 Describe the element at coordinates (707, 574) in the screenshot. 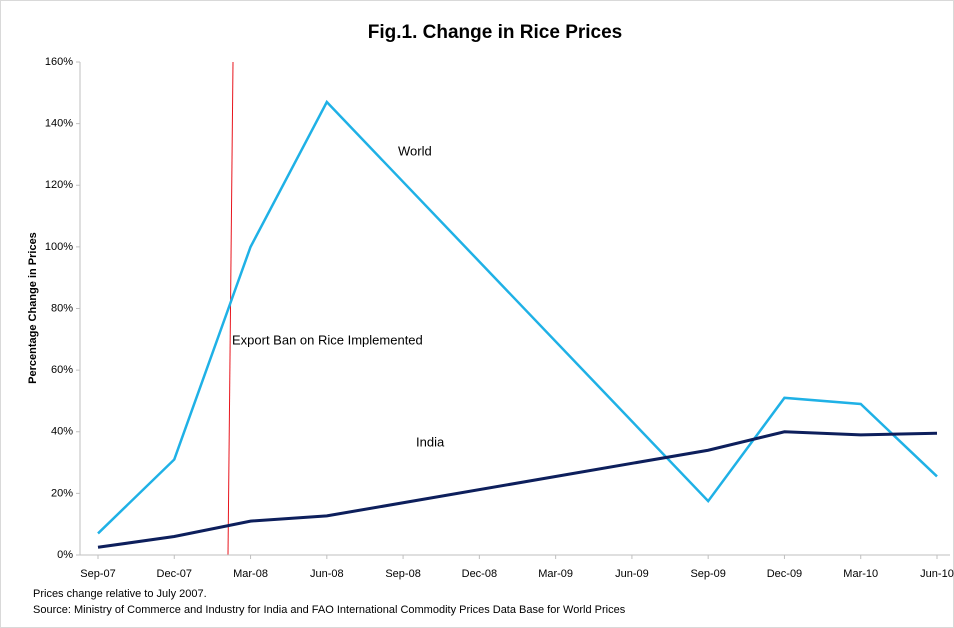

I see `x-tick-label: Sep-09` at that location.